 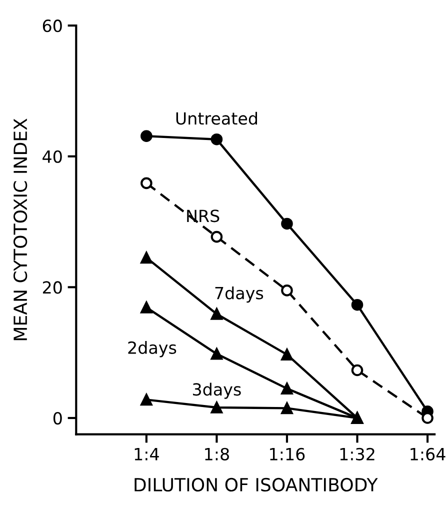 I want to click on y-tick-label: 40, so click(x=52, y=156).